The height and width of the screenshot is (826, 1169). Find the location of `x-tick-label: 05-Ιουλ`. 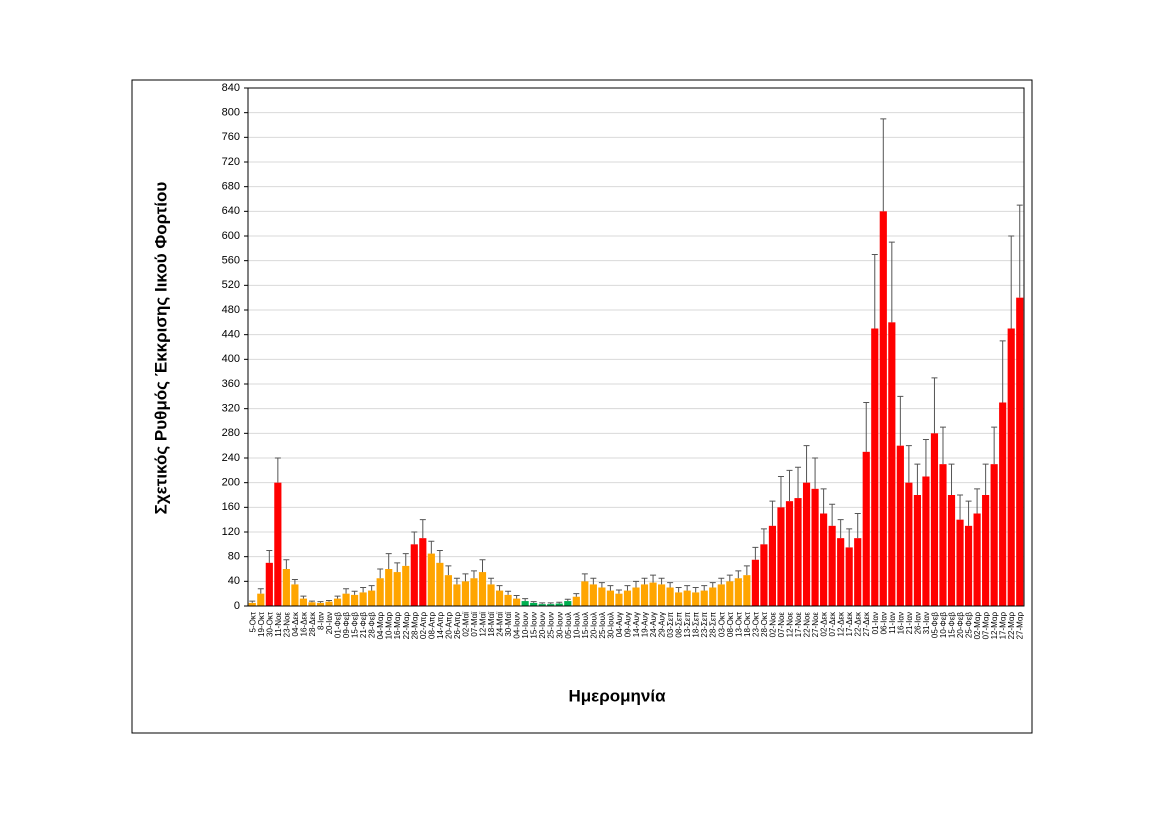

x-tick-label: 05-Ιουλ is located at coordinates (568, 625).